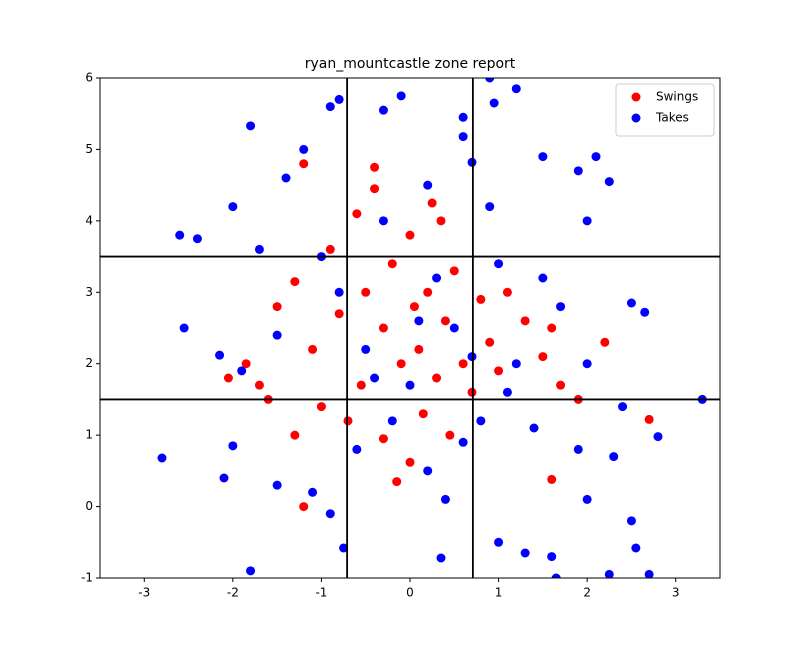  Describe the element at coordinates (89, 220) in the screenshot. I see `y-tick-label: 4` at that location.